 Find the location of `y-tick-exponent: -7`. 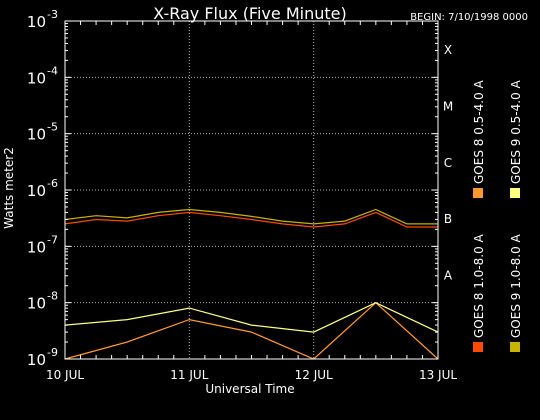

y-tick-exponent: -7 is located at coordinates (52, 239).